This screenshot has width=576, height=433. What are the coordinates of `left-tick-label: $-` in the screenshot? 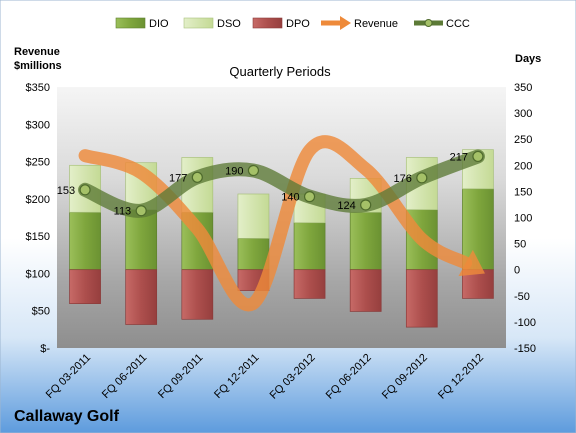 It's located at (45, 349).